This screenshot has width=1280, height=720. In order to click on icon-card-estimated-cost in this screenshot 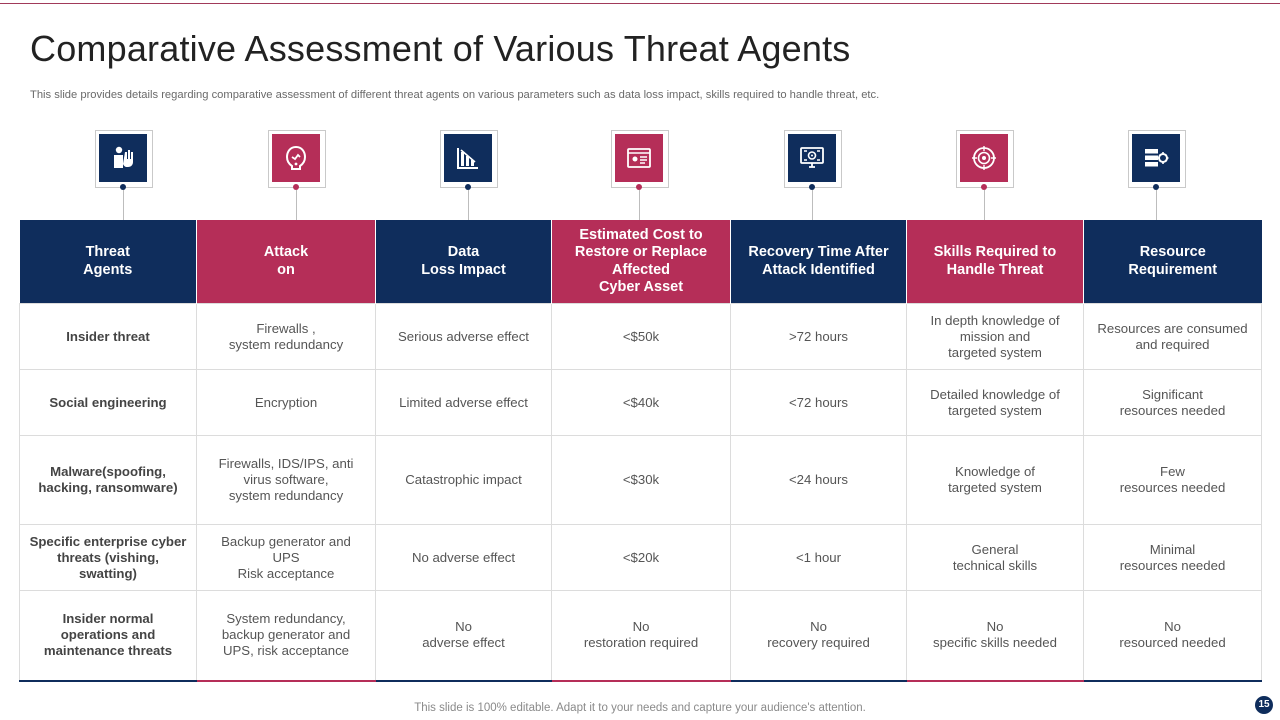, I will do `click(640, 160)`.